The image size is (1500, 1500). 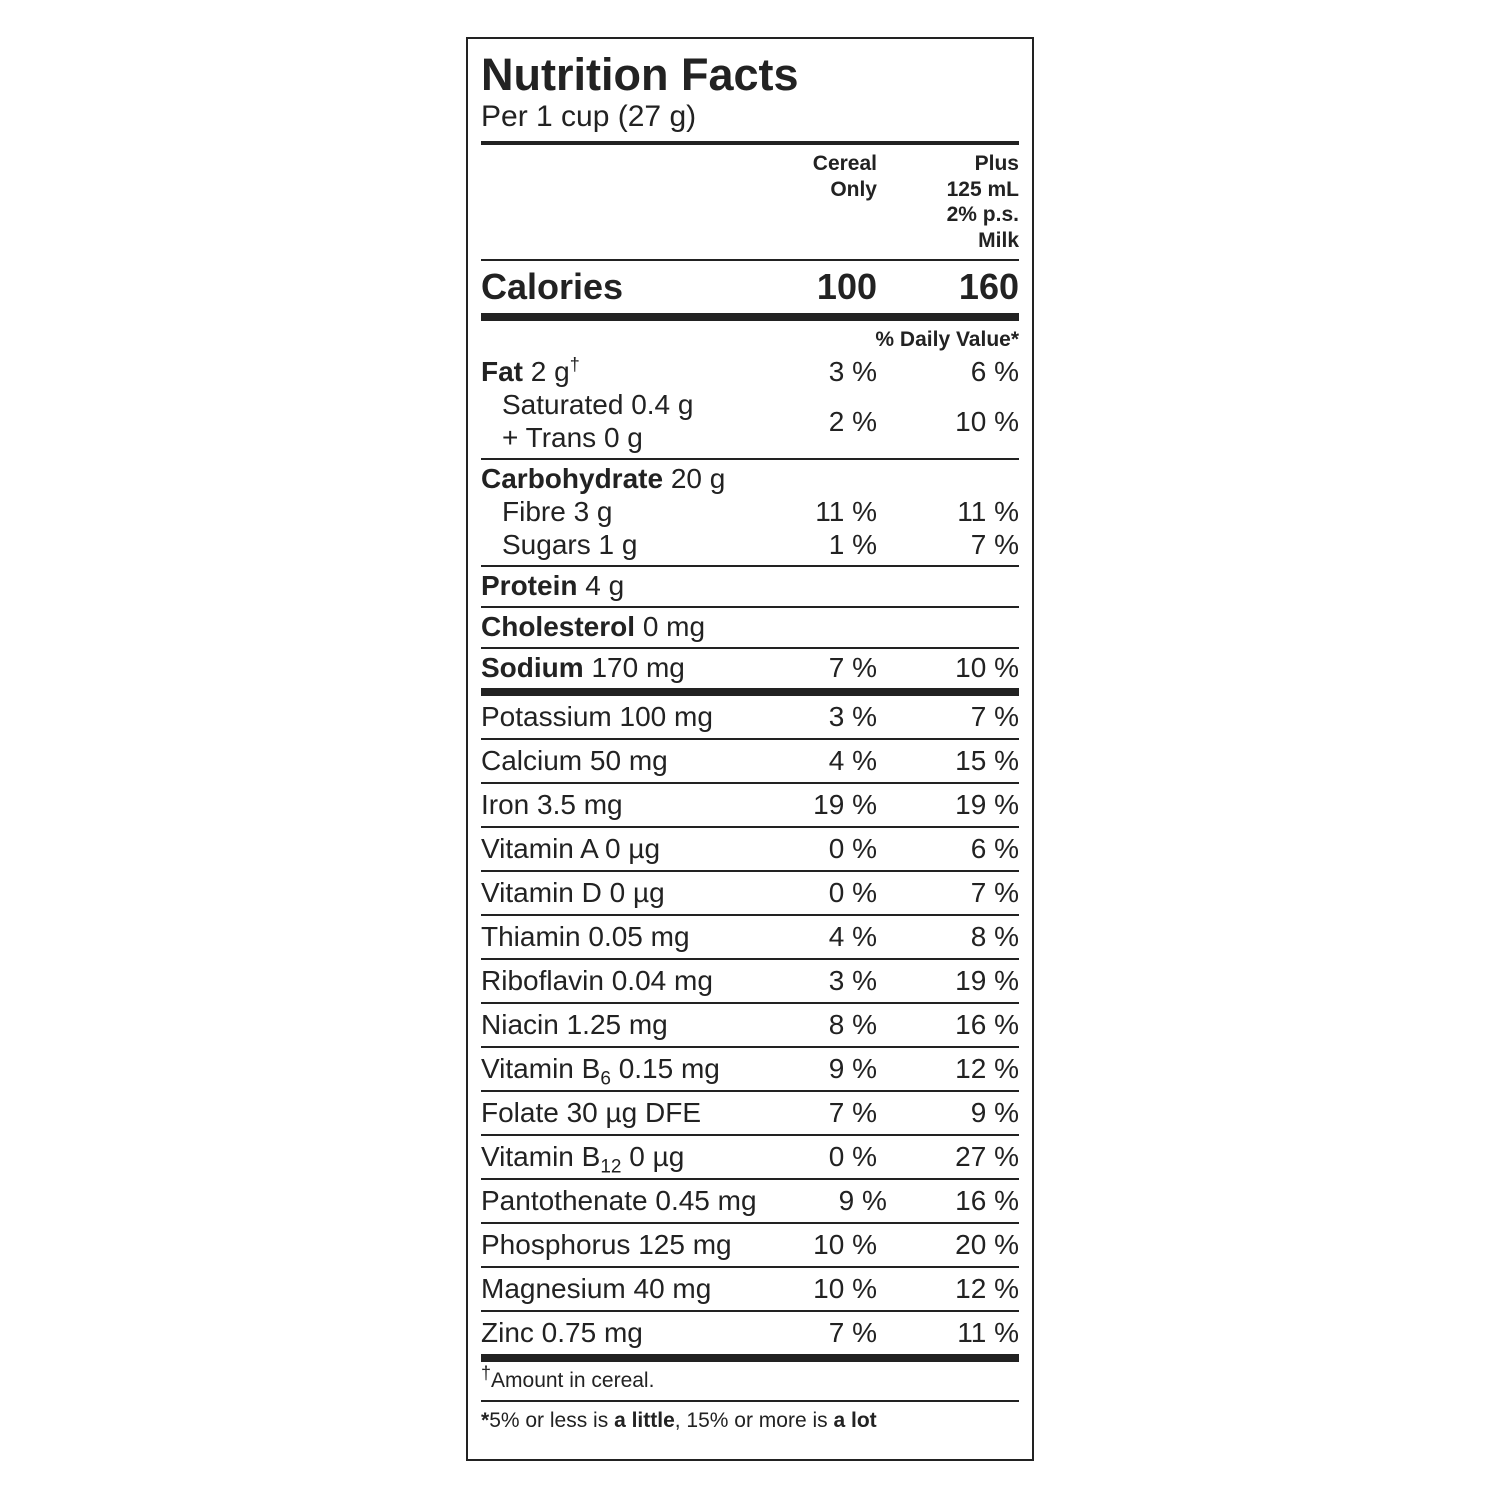 I want to click on micronutrient-text: Phosphorus 125 mg, so click(x=606, y=1244).